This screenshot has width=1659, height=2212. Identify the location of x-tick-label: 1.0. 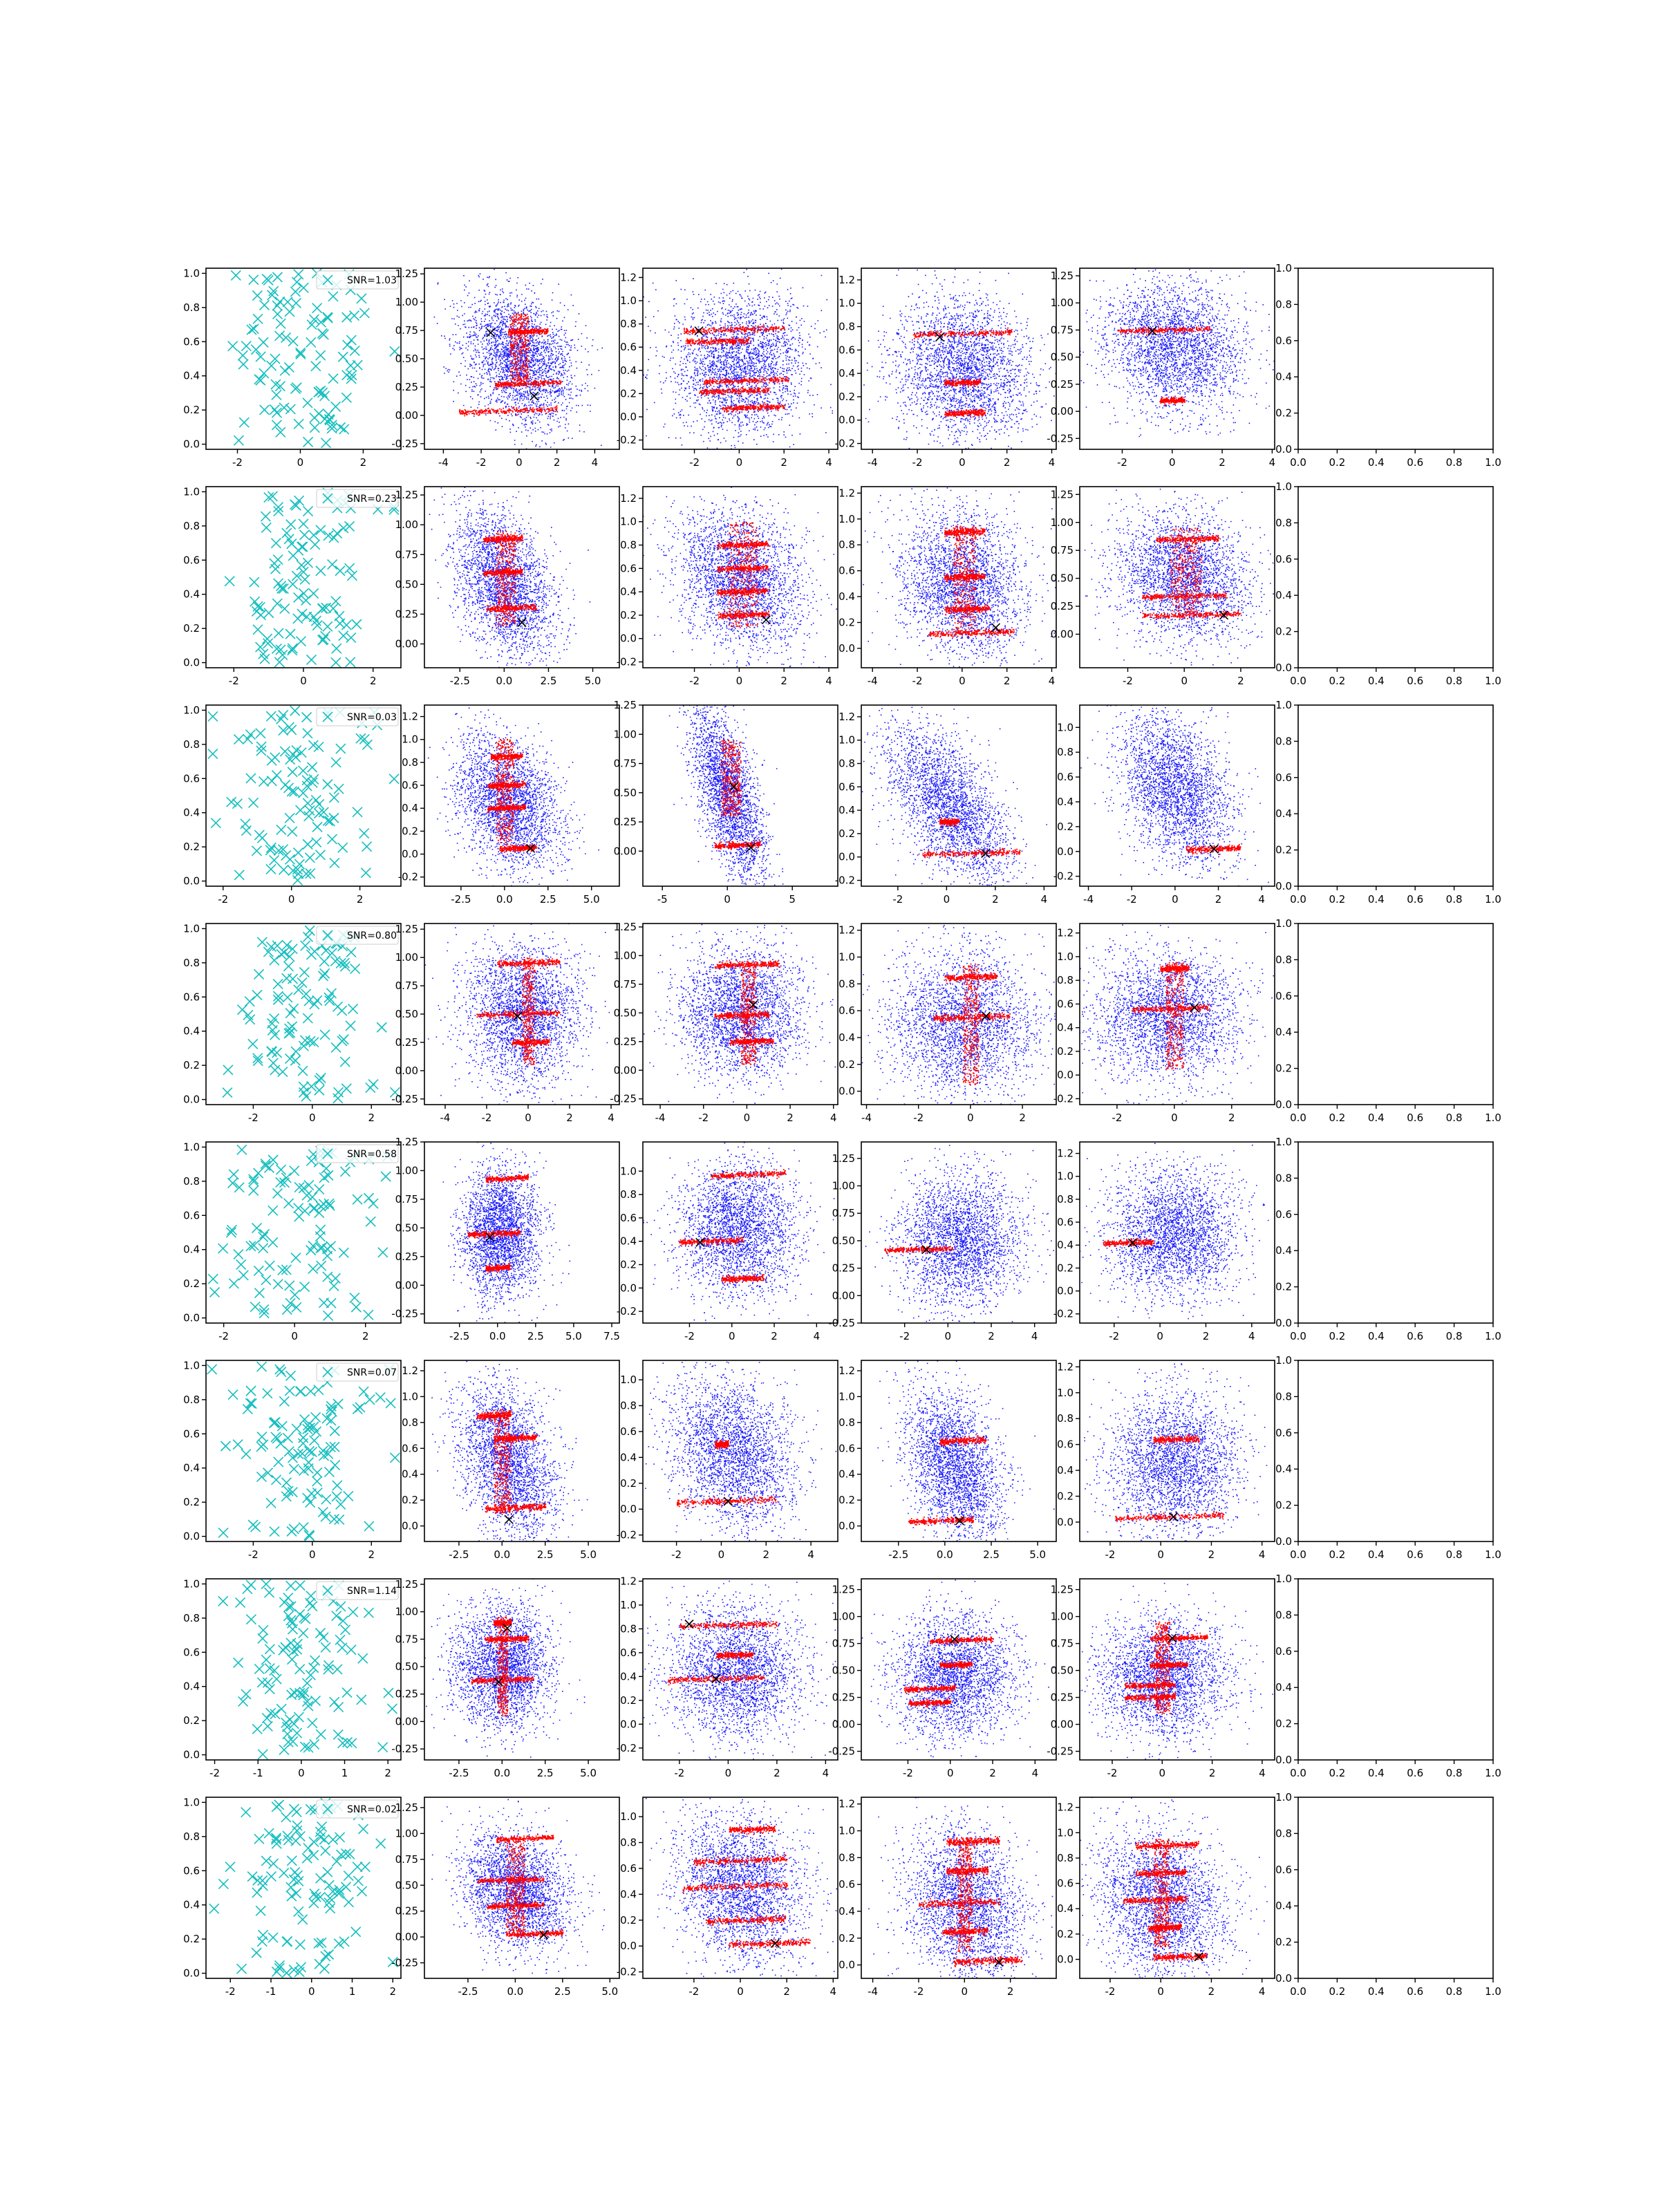
(1493, 1554).